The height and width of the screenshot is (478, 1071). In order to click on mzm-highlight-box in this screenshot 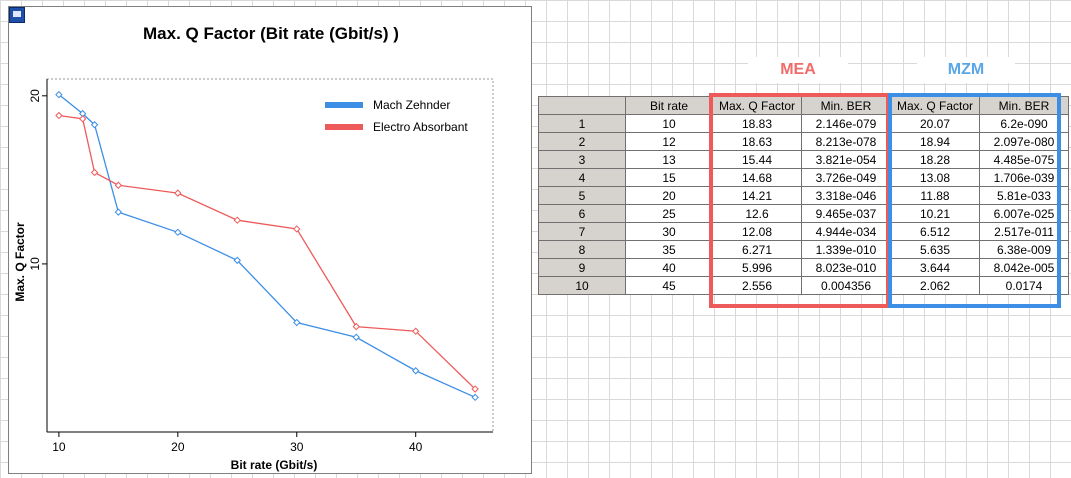, I will do `click(974, 200)`.